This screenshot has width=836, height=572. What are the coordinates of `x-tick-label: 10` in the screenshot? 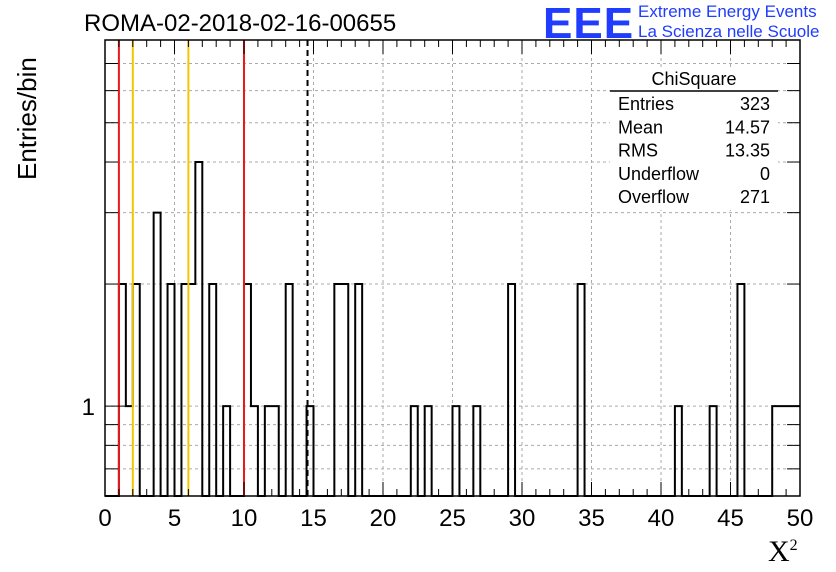 It's located at (244, 518).